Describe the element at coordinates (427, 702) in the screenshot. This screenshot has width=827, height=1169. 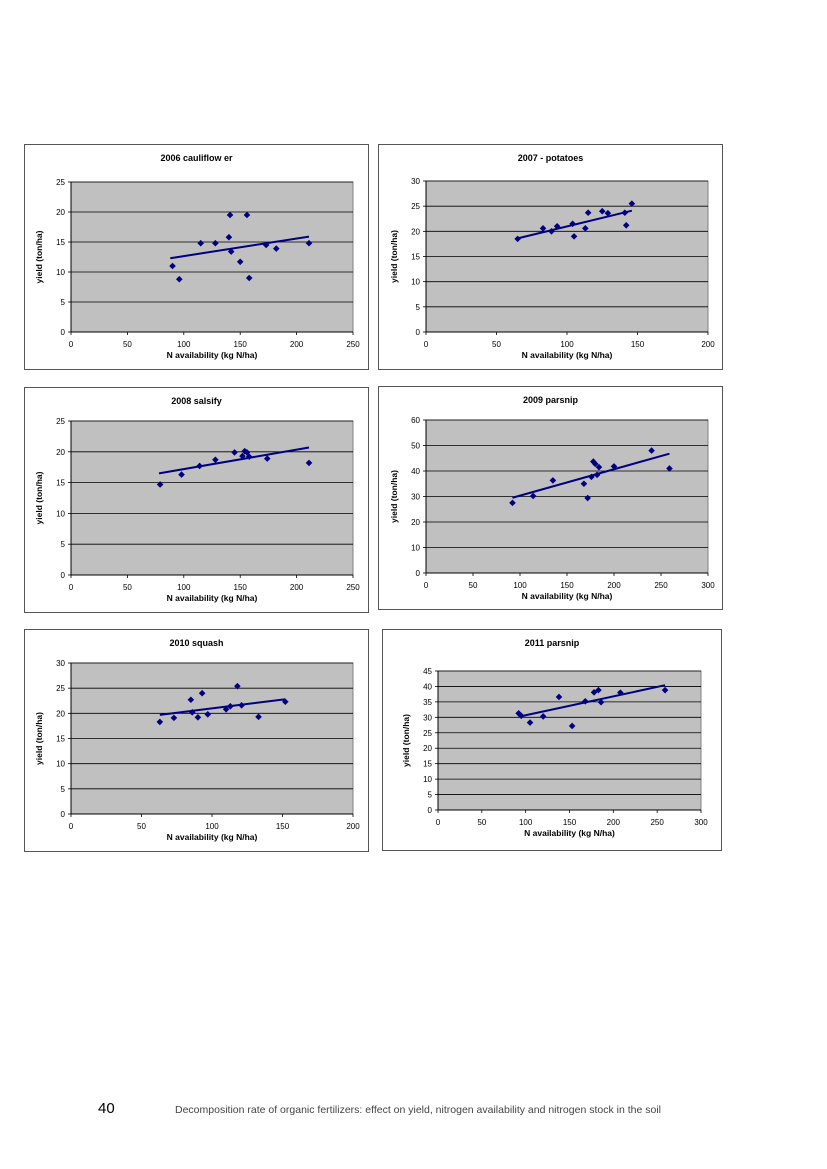
I see `y-tick-label: 35` at that location.